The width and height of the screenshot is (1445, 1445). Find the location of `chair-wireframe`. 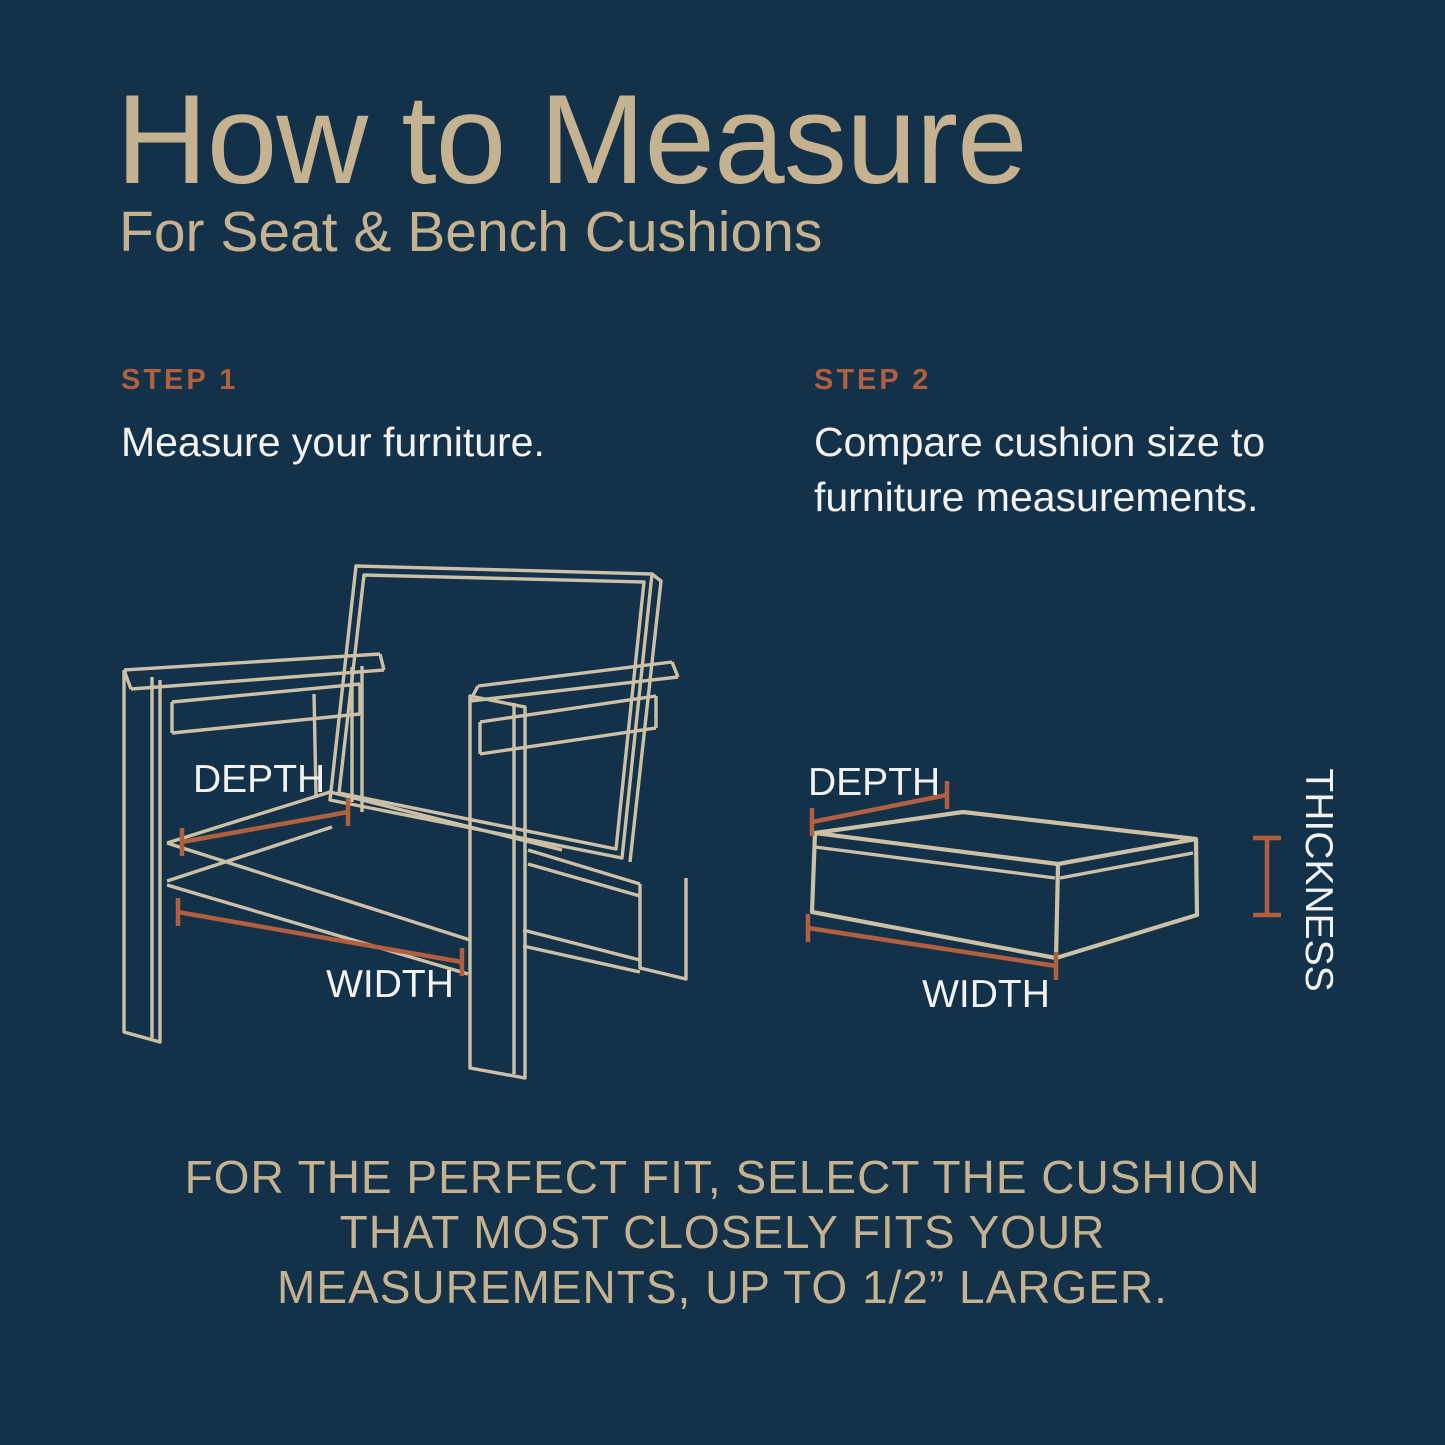

chair-wireframe is located at coordinates (405, 822).